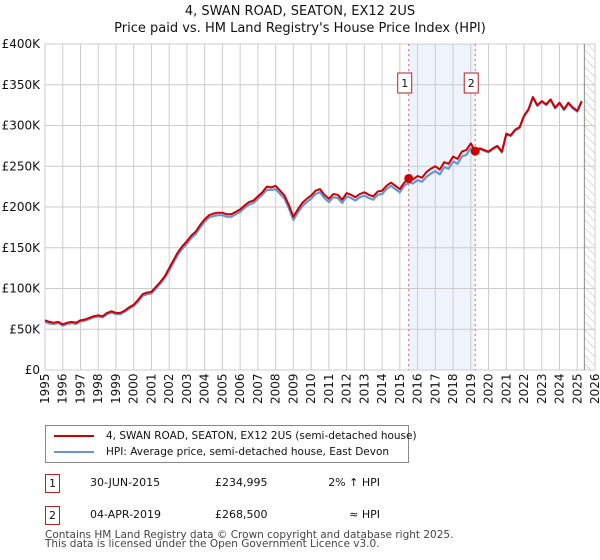  I want to click on x-tick-label: 2002, so click(169, 388).